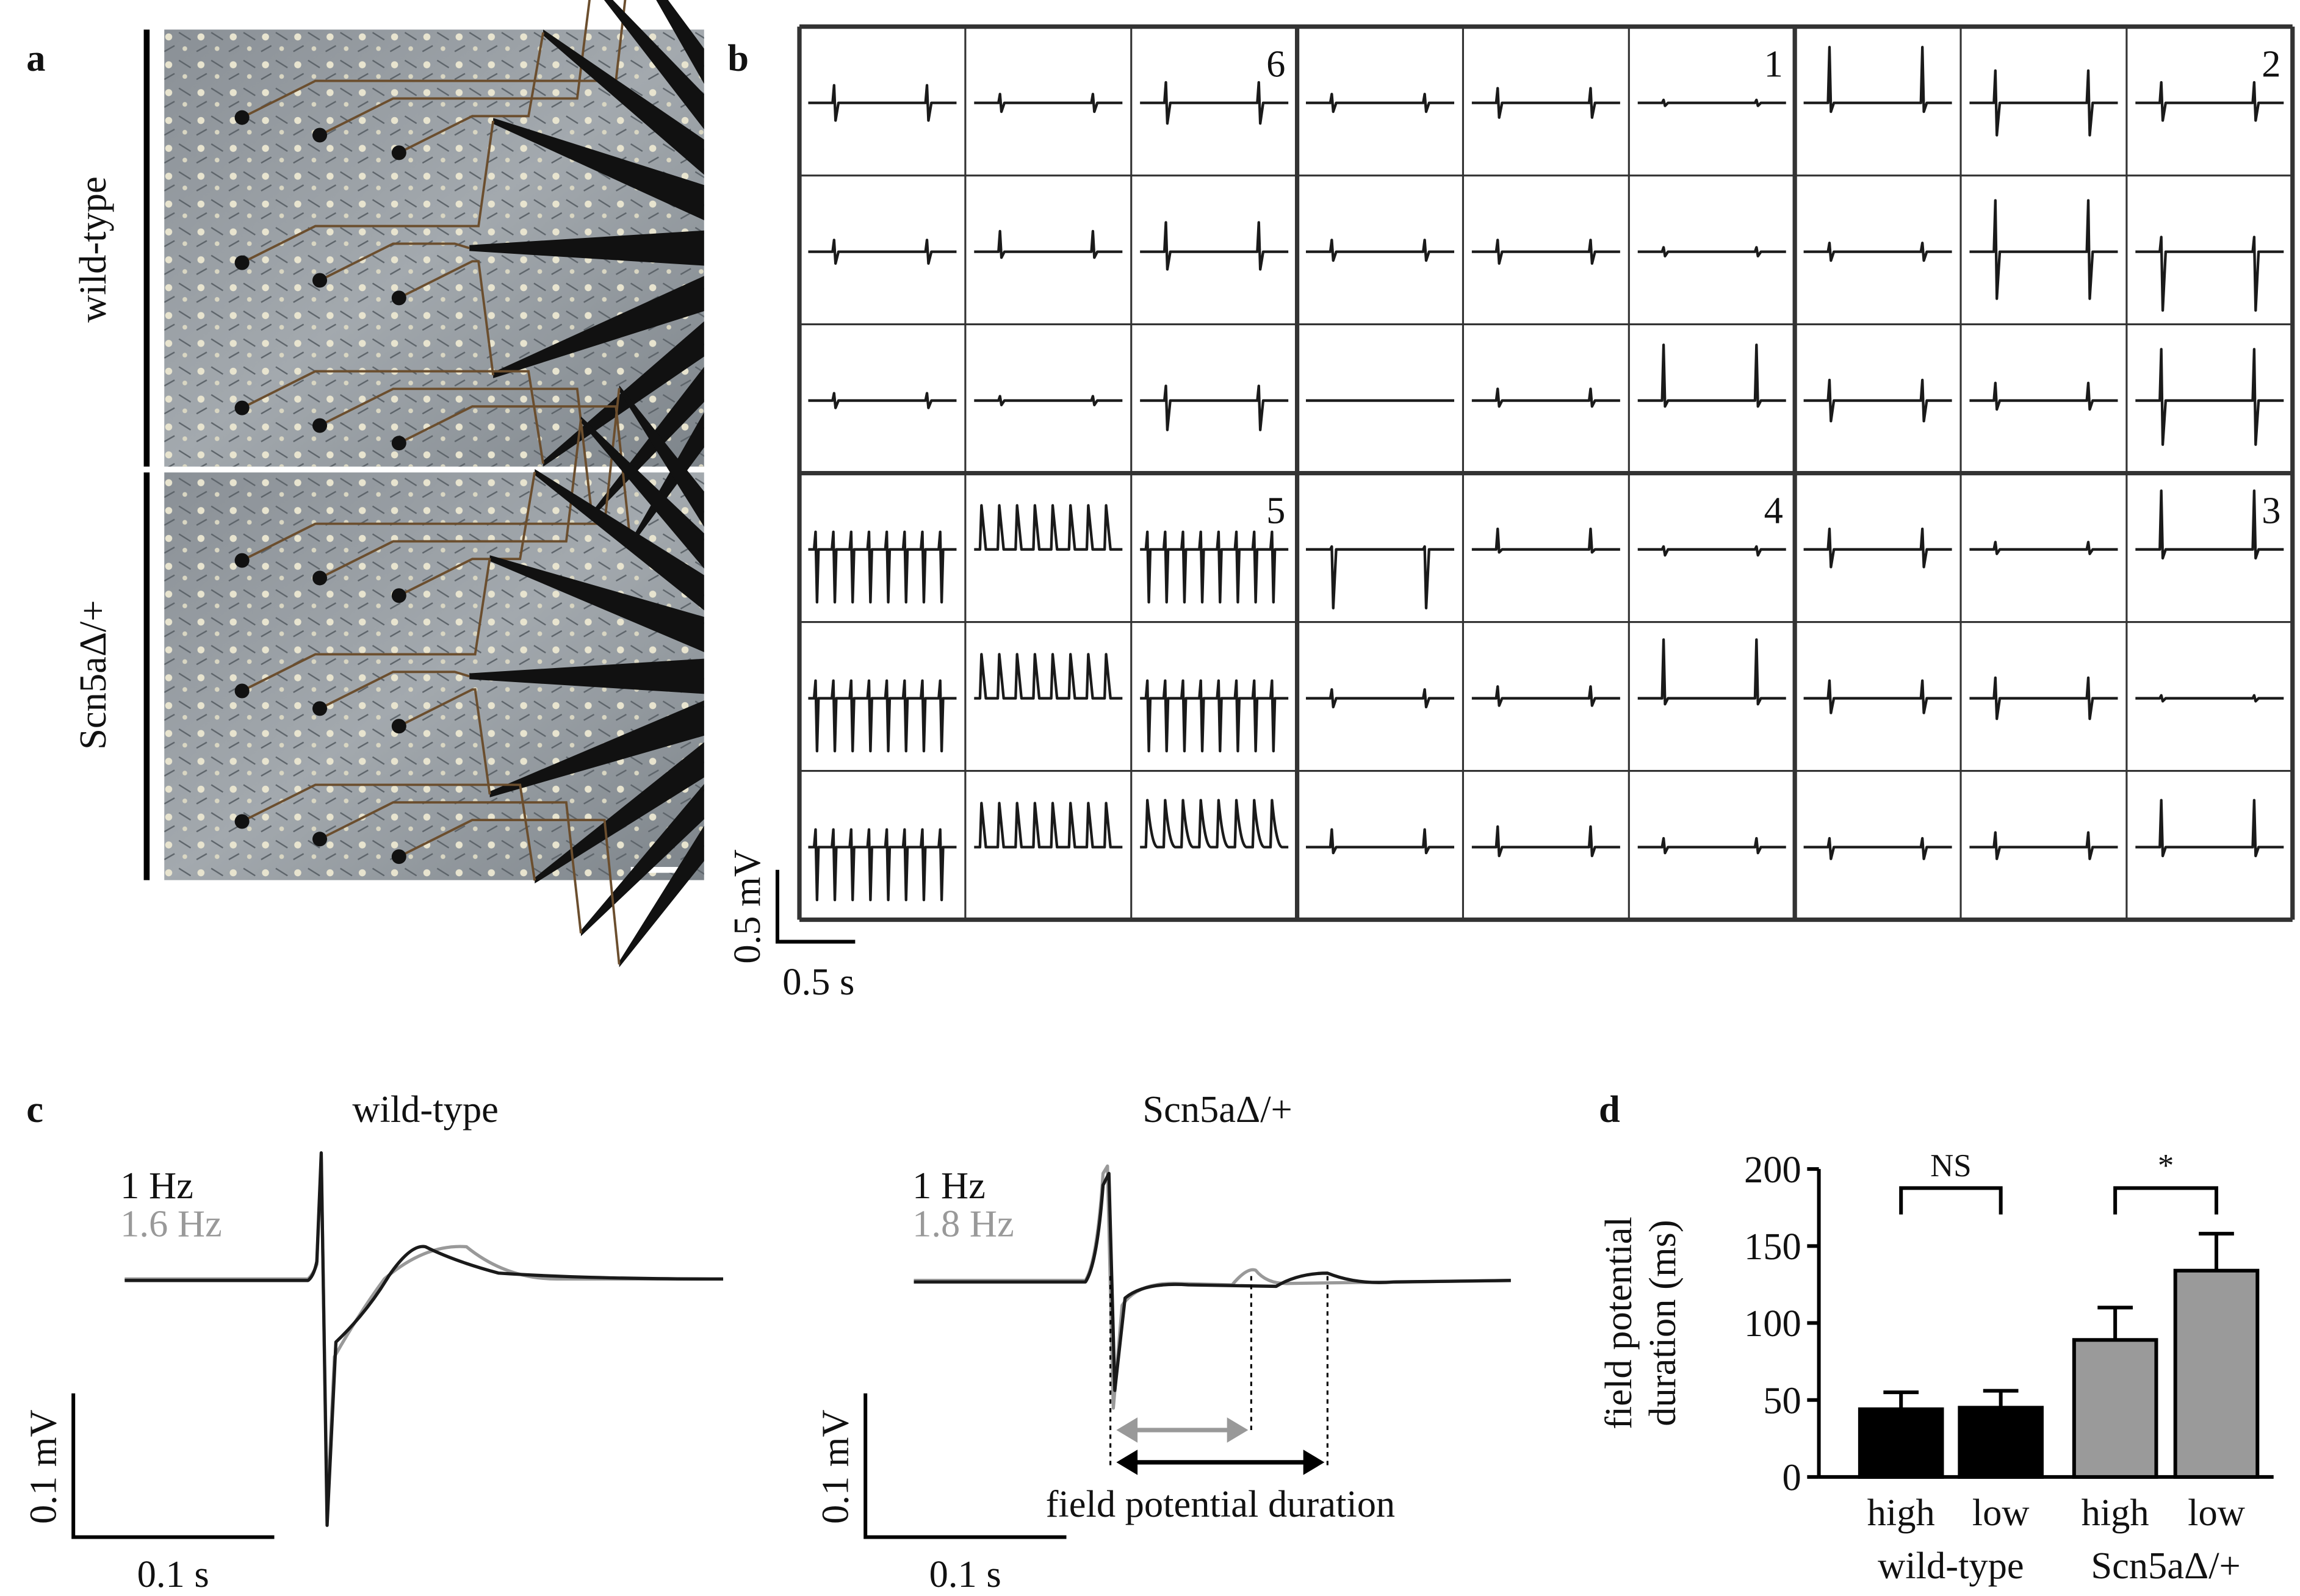 The image size is (2300, 1596). Describe the element at coordinates (2271, 510) in the screenshot. I see `electrode-number: 3` at that location.